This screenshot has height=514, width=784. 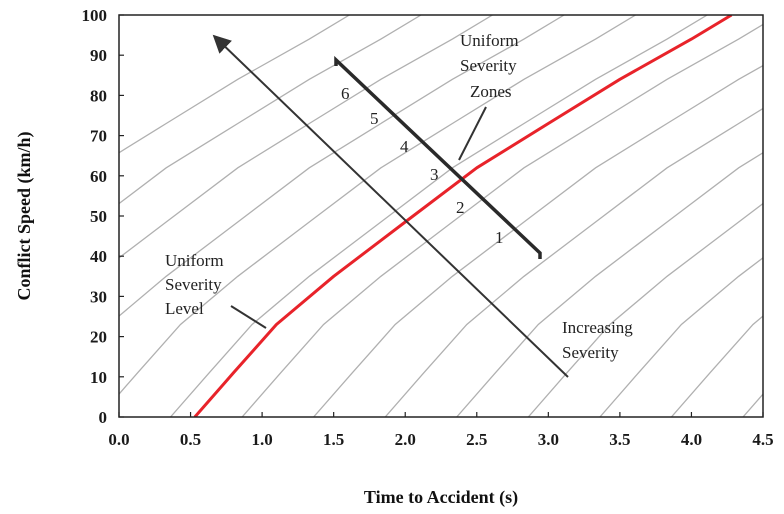 I want to click on zone-1-label: 1, so click(x=499, y=237).